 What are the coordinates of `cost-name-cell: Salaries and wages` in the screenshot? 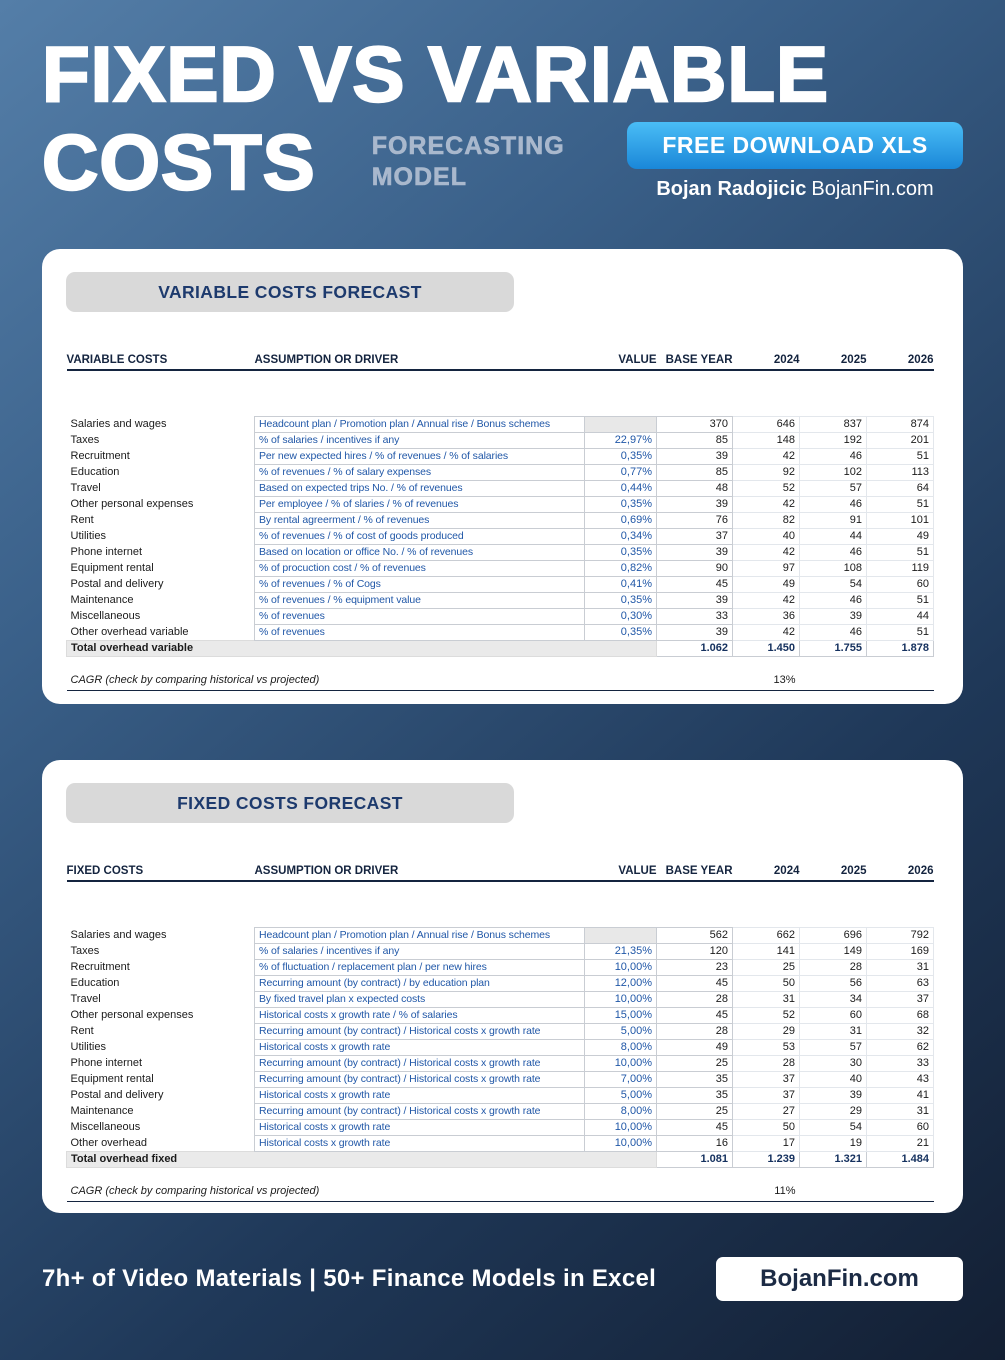 It's located at (118, 423).